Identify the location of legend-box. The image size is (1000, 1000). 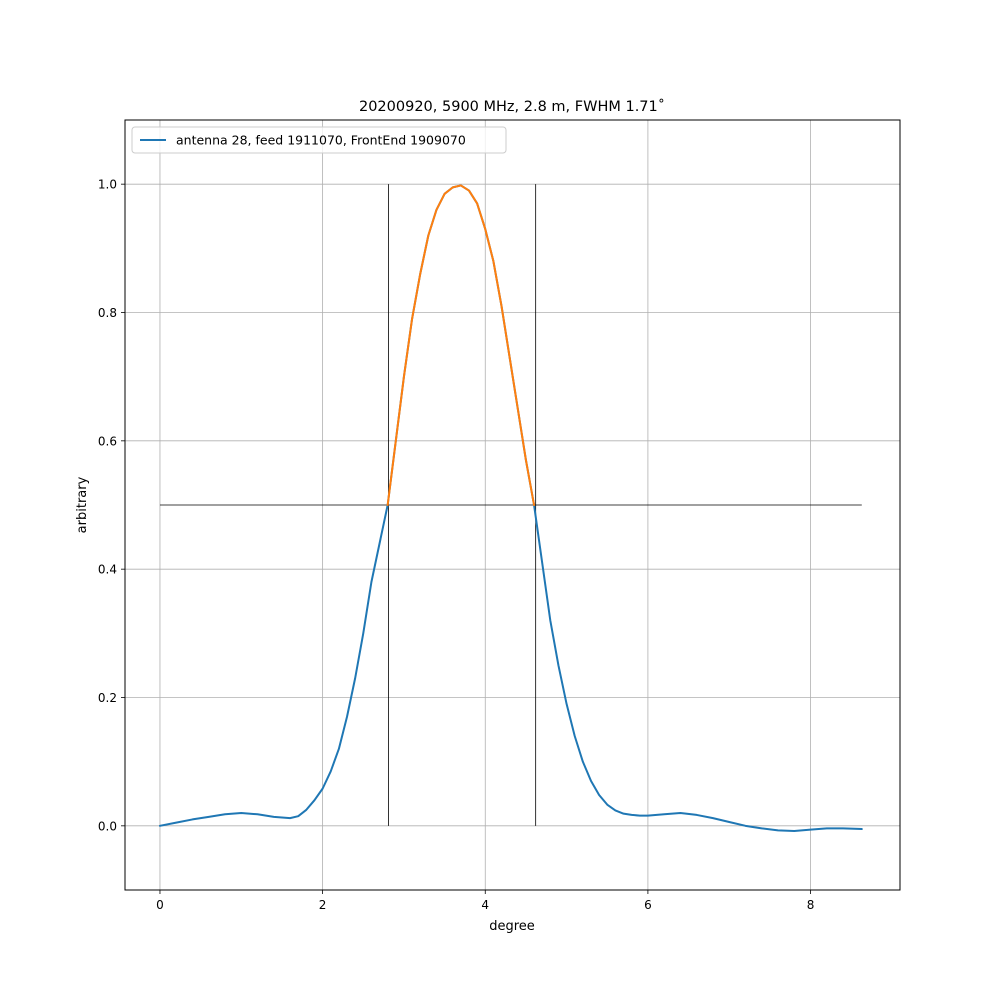
(319, 140).